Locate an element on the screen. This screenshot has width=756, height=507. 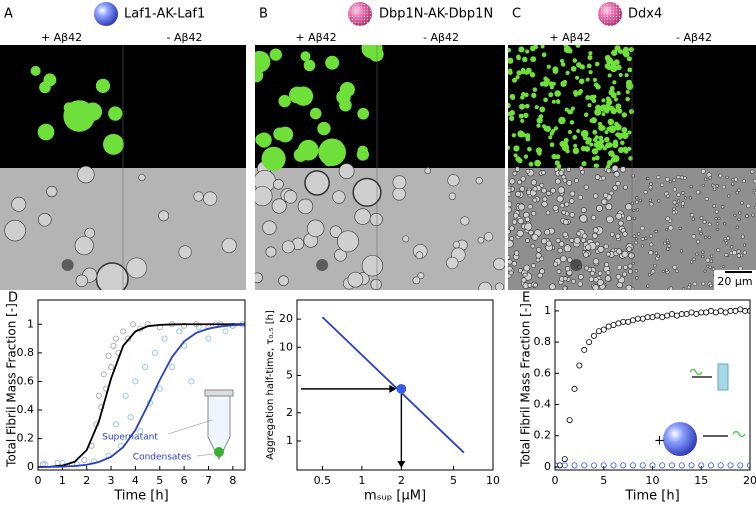
condition-label: + Aβ42 is located at coordinates (61, 37).